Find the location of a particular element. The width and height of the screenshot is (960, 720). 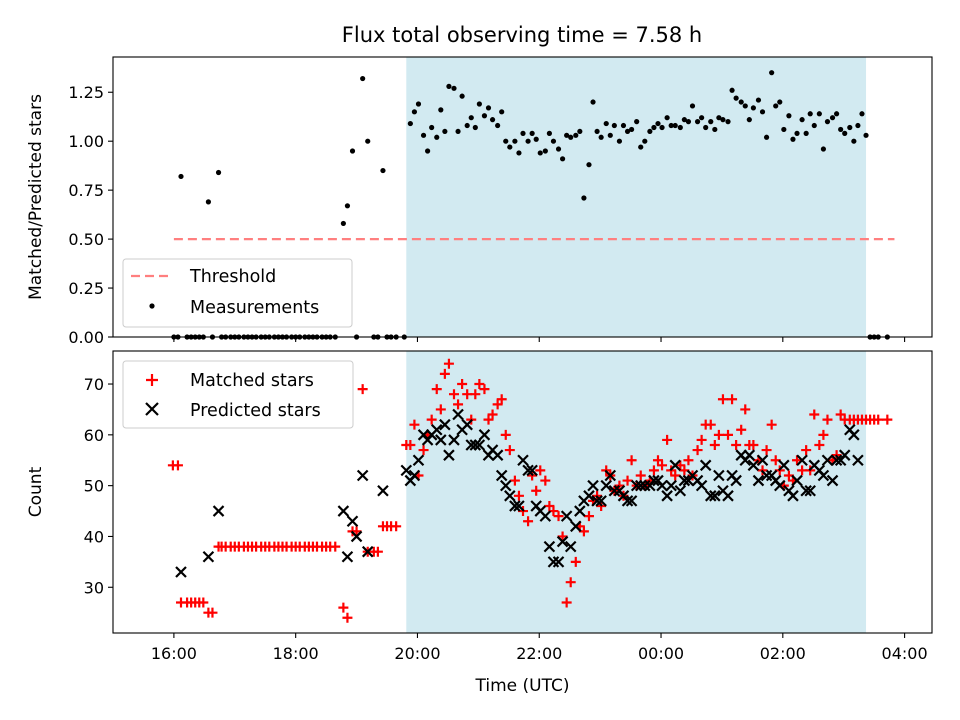

x-tick-label: 20:00 is located at coordinates (417, 653).